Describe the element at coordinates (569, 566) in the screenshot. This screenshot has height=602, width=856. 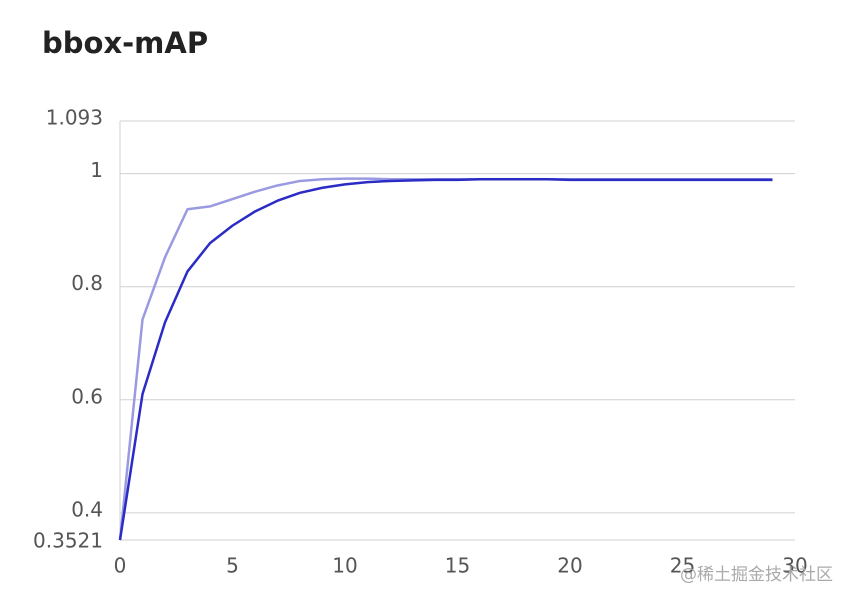
I see `x-tick-label: 20` at that location.